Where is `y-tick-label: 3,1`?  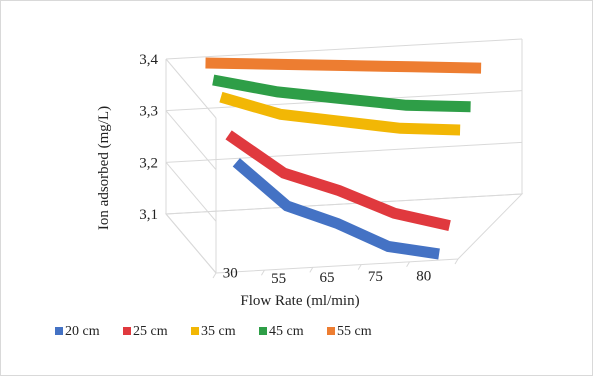 y-tick-label: 3,1 is located at coordinates (148, 215).